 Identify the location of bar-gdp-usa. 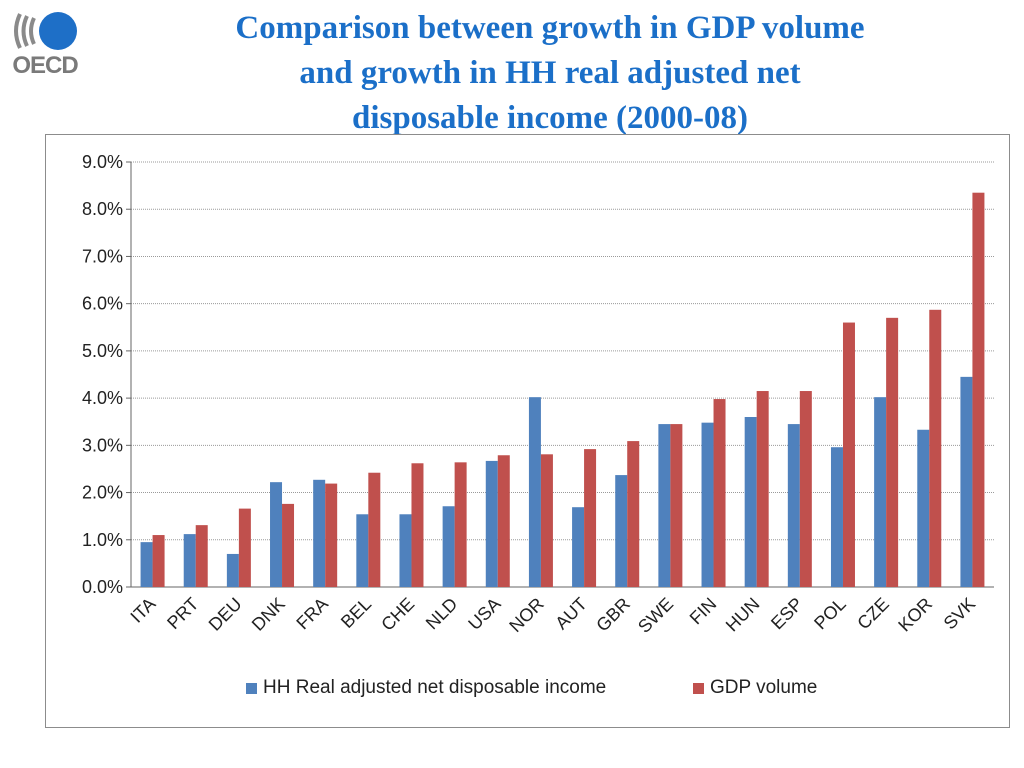
(503, 521).